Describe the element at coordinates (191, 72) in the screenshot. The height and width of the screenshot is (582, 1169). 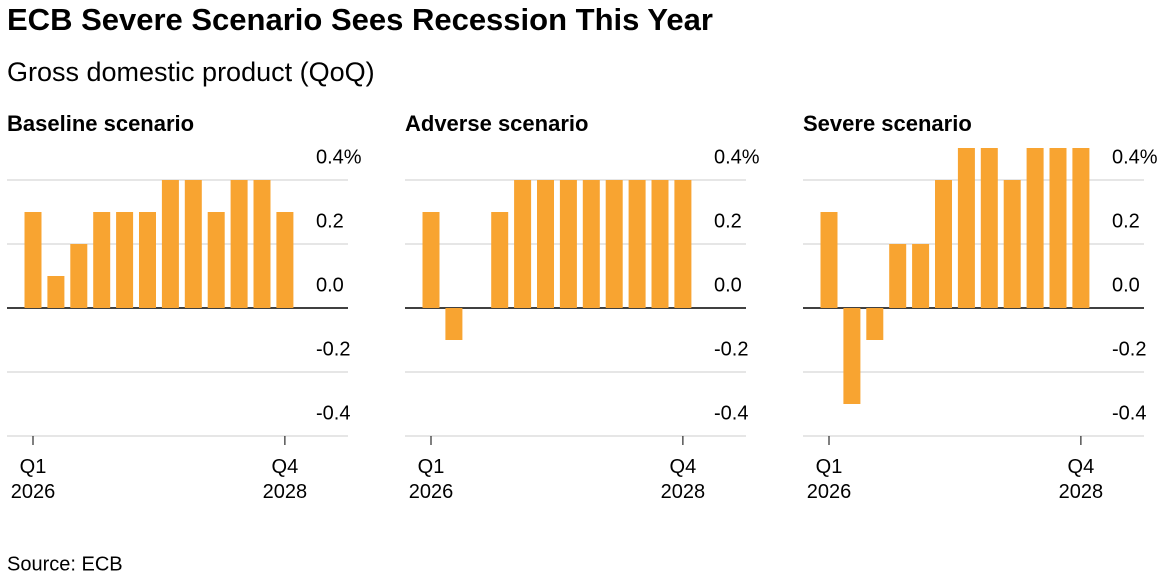
I see `chart-subtitle: Gross domestic product (QoQ)` at that location.